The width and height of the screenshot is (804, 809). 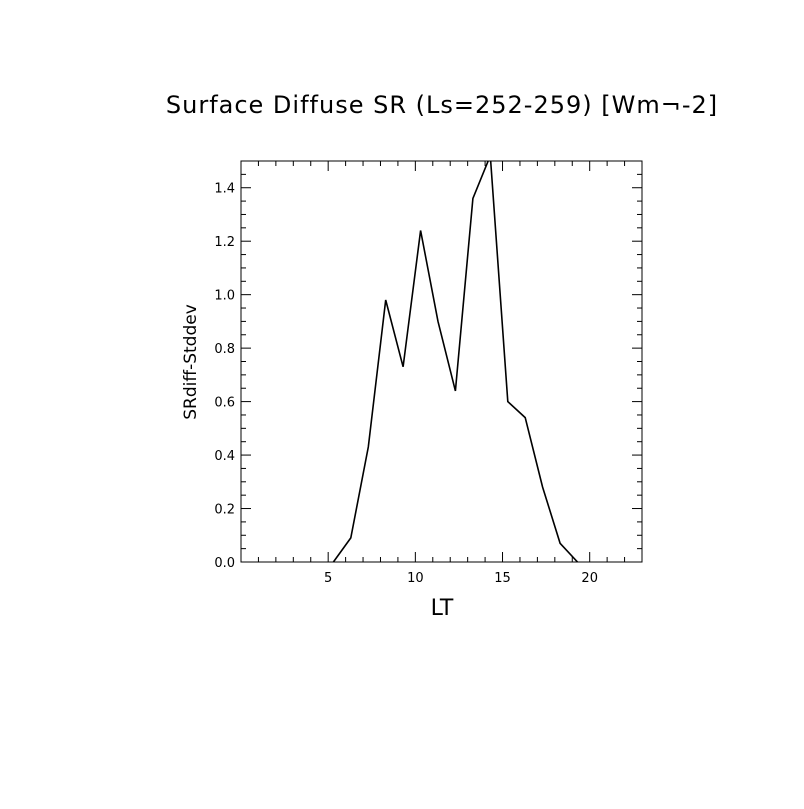 What do you see at coordinates (328, 578) in the screenshot?
I see `x-tick-label: 5` at bounding box center [328, 578].